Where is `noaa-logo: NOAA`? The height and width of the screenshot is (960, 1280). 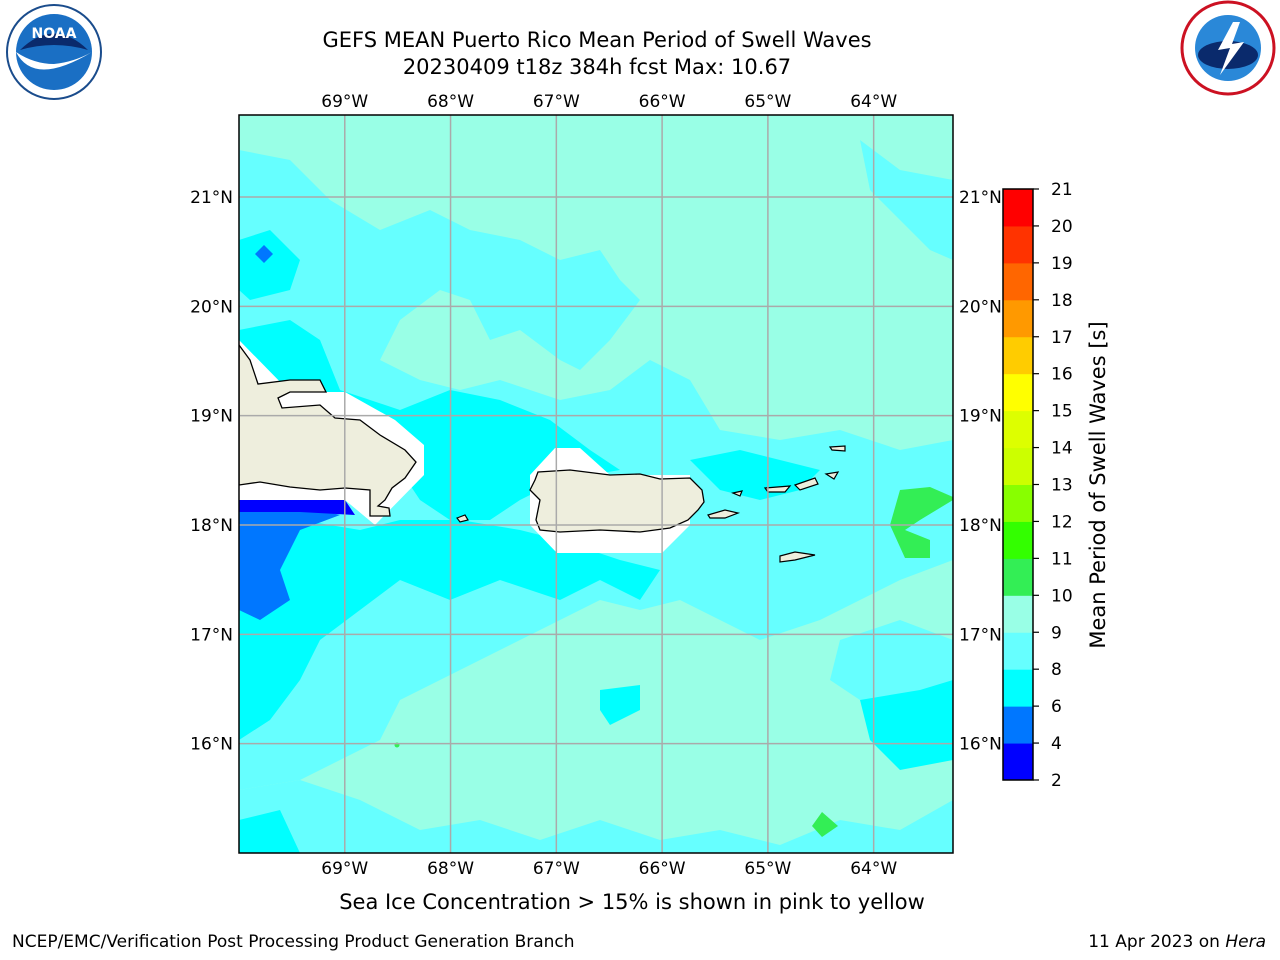
noaa-logo: NOAA is located at coordinates (54, 52).